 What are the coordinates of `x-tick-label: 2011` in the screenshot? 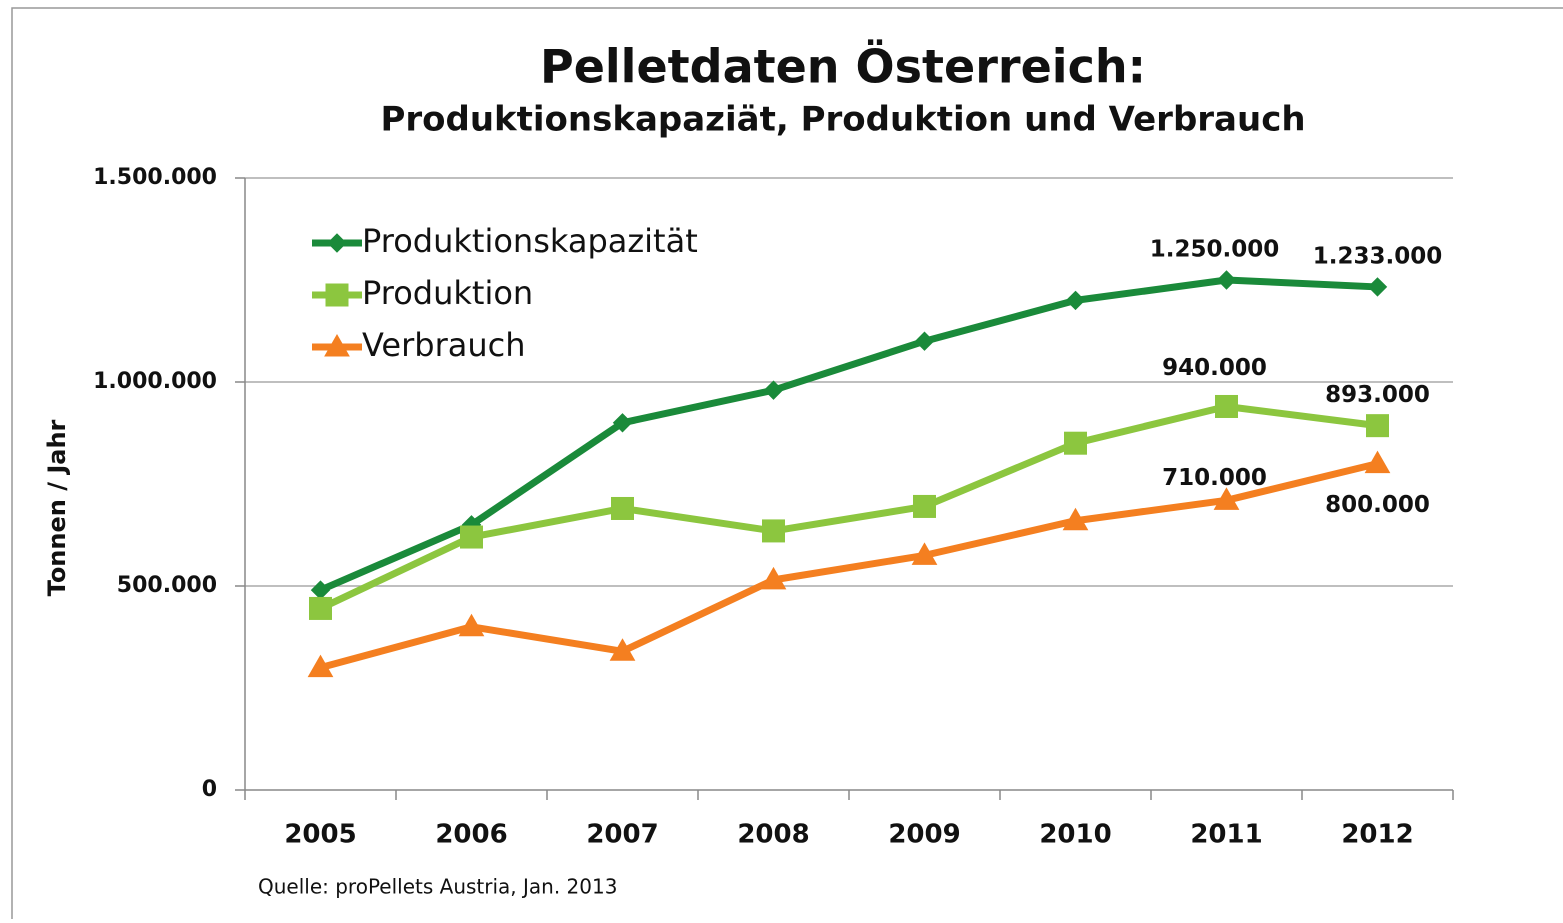 It's located at (1226, 835).